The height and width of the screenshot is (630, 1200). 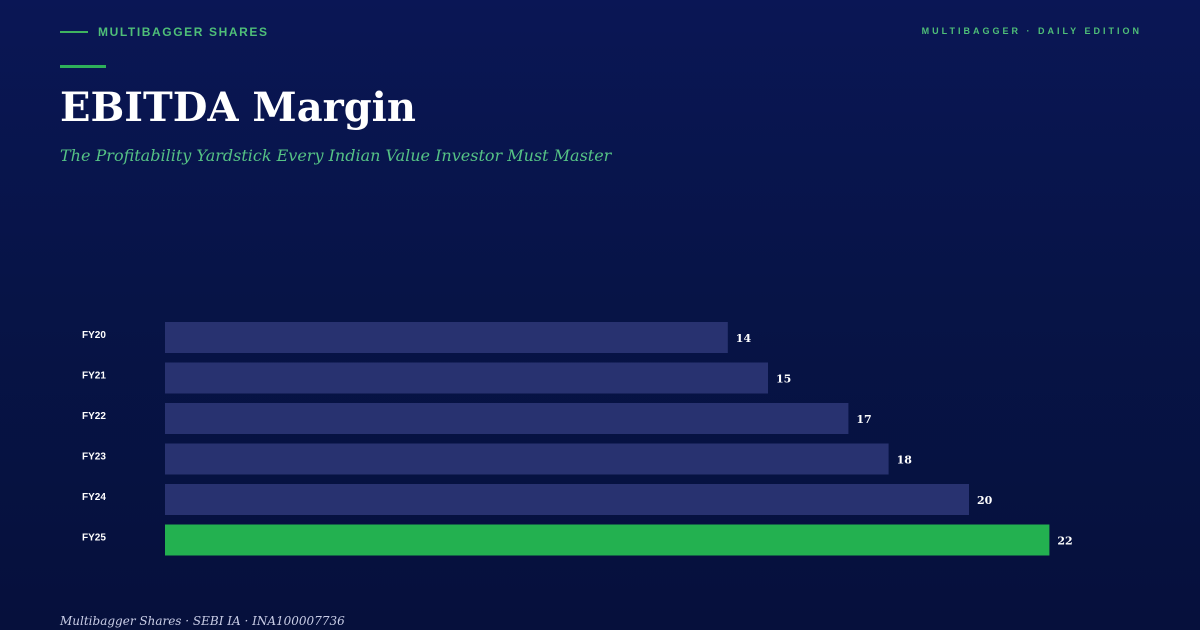 I want to click on value-label-fy20: 14, so click(x=744, y=338).